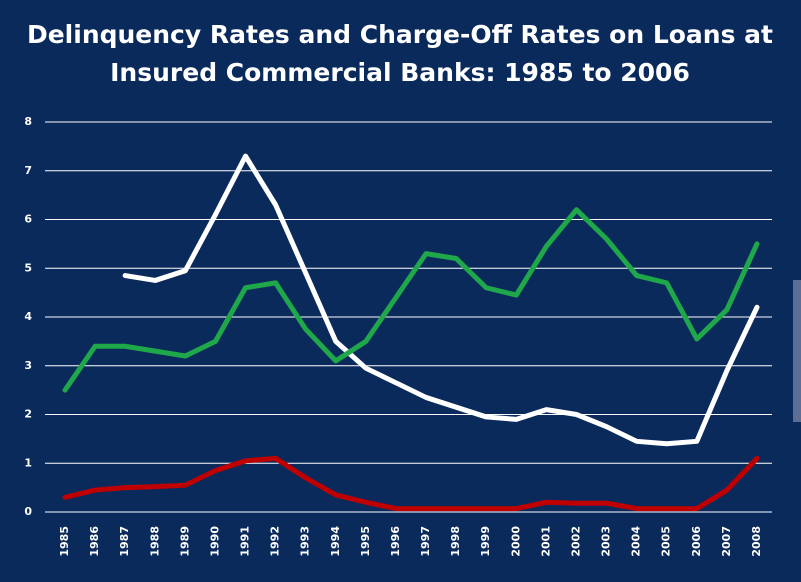 This screenshot has height=582, width=801. Describe the element at coordinates (666, 541) in the screenshot. I see `x-tick-label: 2005` at that location.